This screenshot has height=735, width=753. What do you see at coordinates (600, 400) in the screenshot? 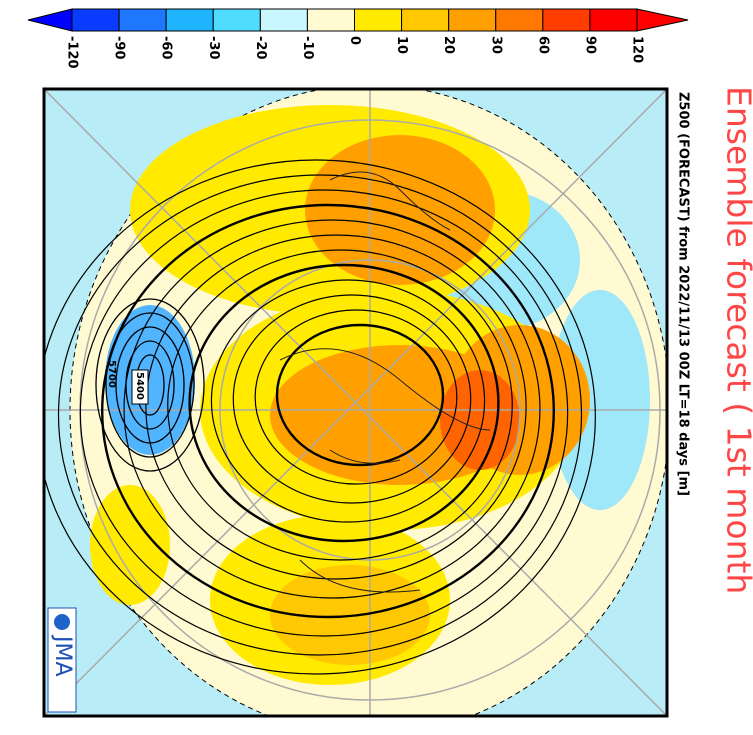
I see `shade-blue` at bounding box center [600, 400].